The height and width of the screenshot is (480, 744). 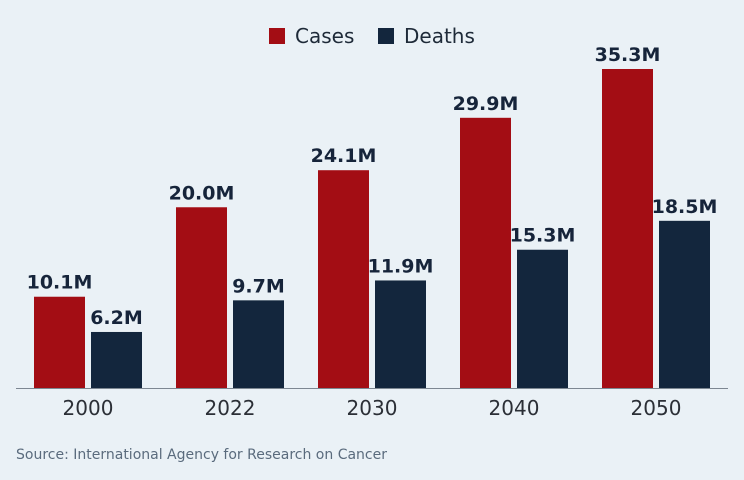 I want to click on x-tick-label-2000: 2000, so click(x=88, y=408).